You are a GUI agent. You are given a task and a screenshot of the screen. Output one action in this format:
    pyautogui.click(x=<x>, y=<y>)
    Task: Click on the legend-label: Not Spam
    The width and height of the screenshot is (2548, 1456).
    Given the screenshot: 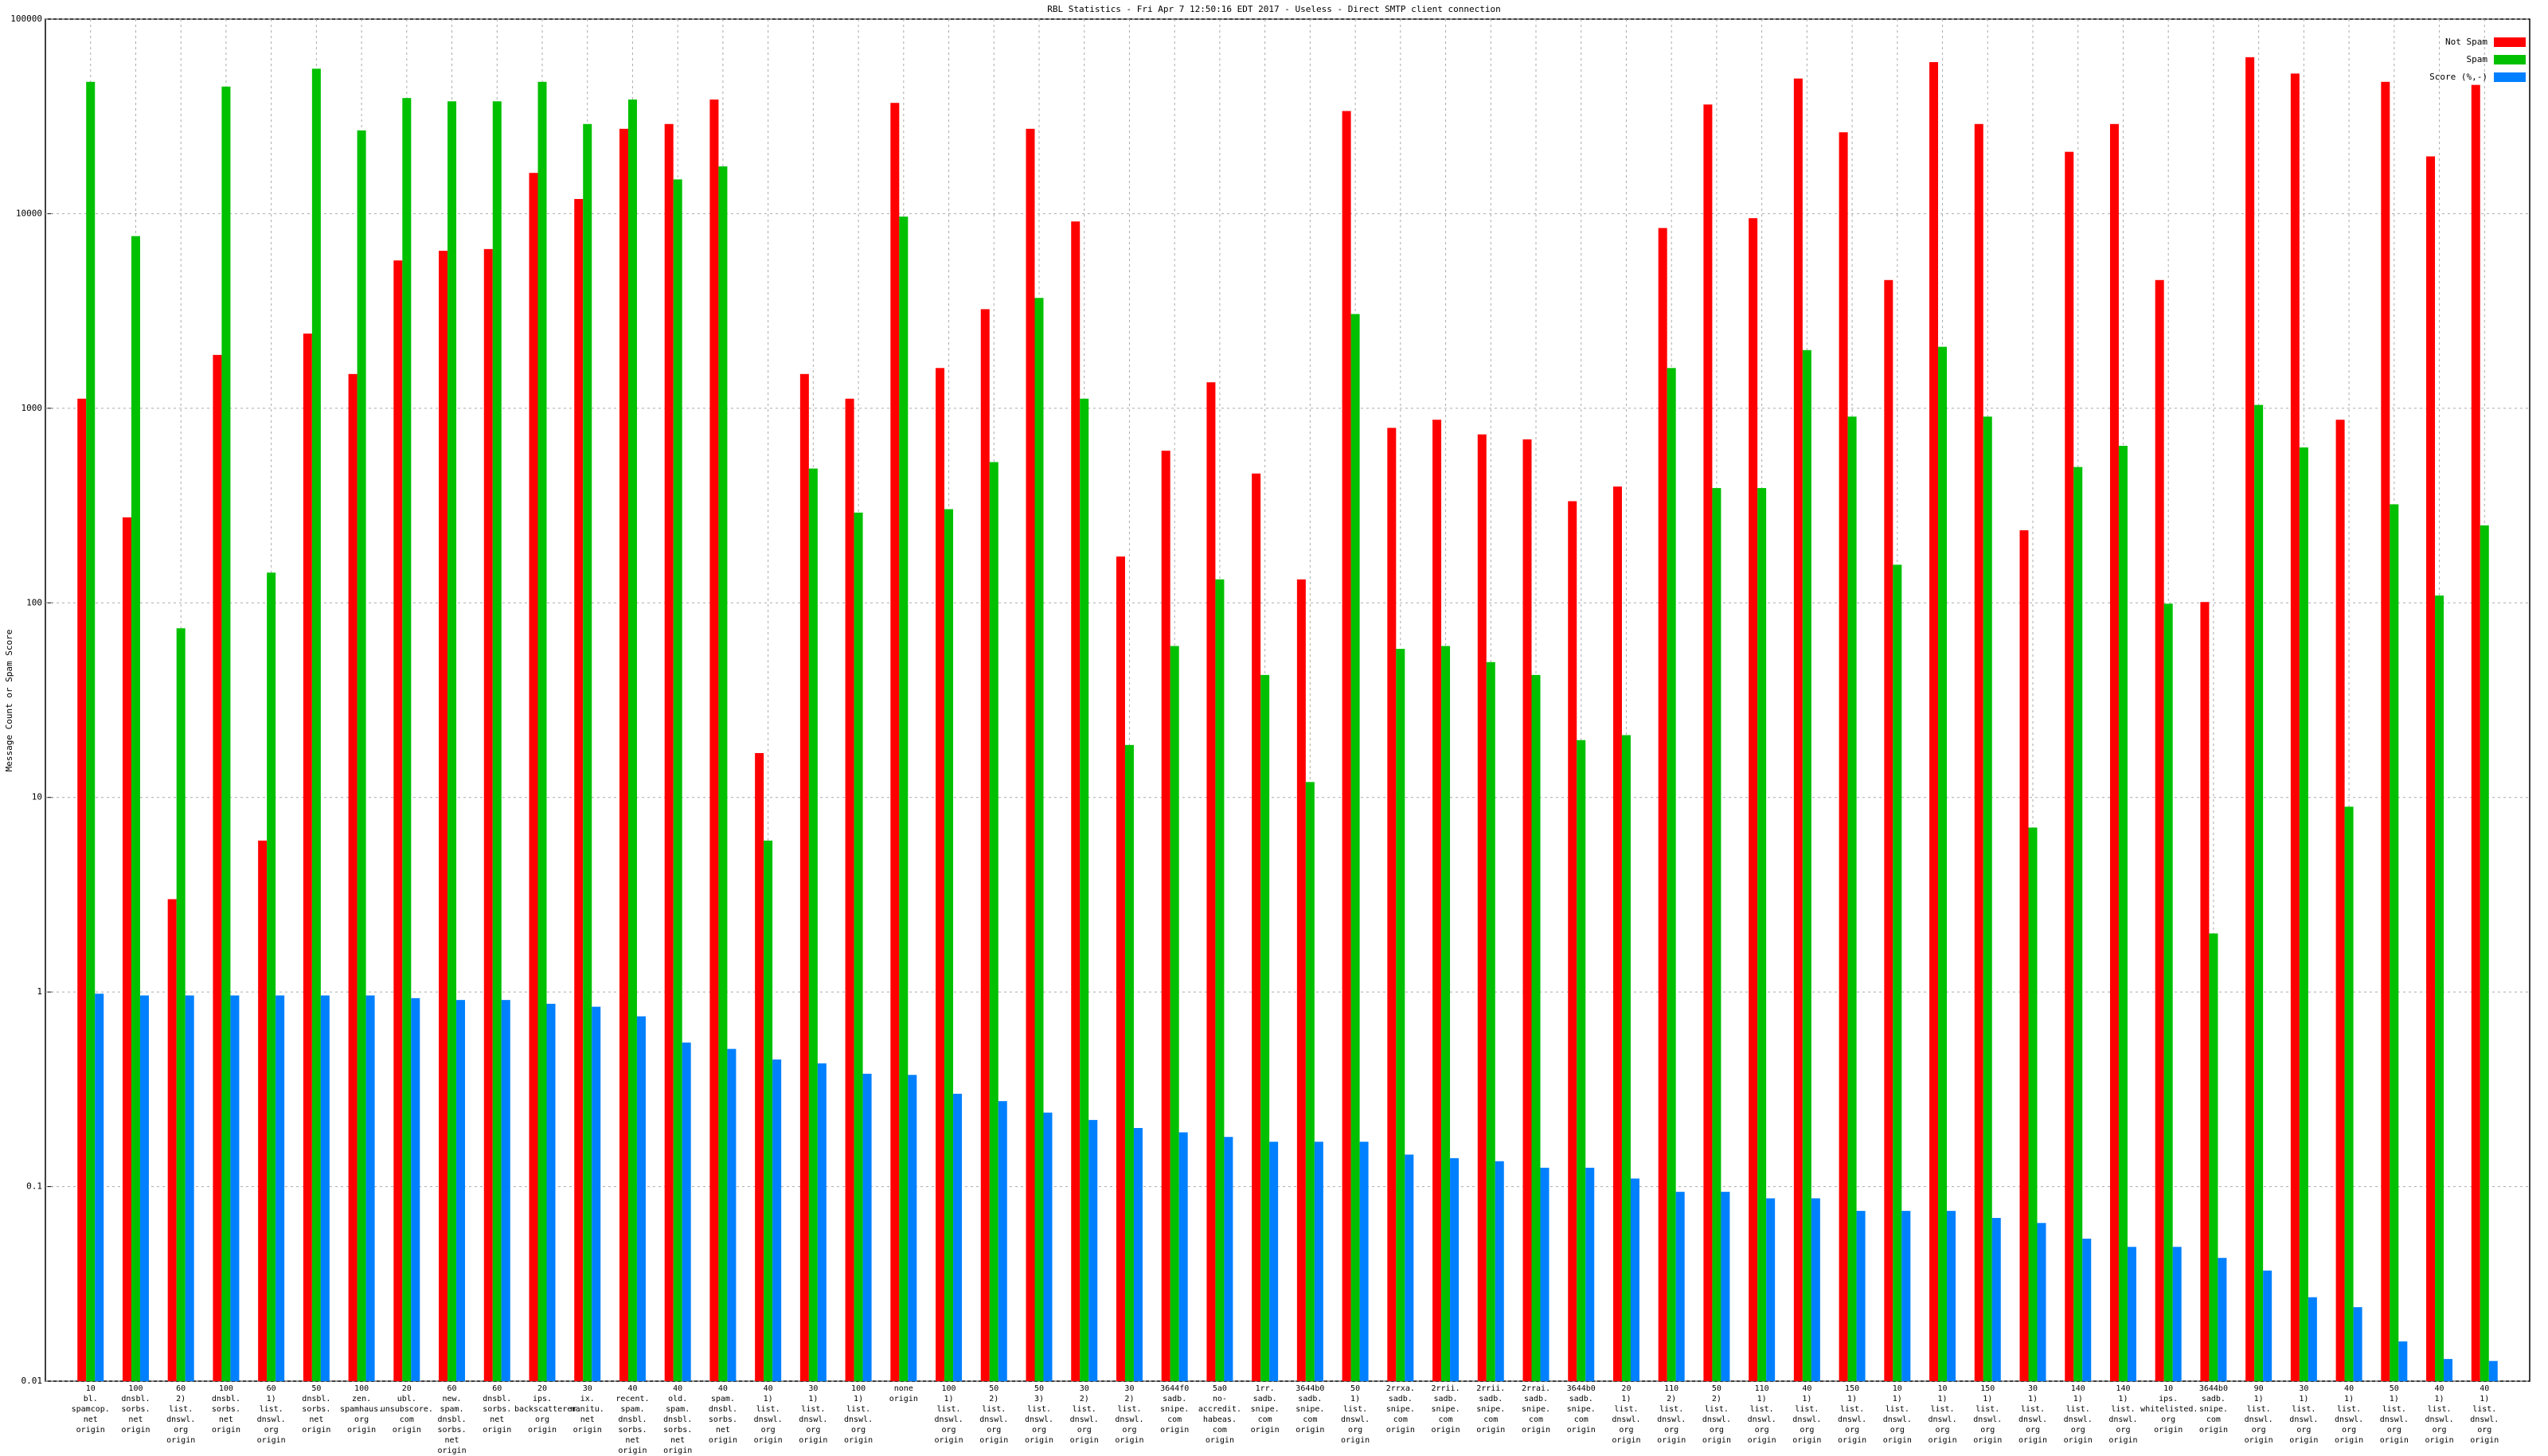 What is the action you would take?
    pyautogui.click(x=2466, y=42)
    